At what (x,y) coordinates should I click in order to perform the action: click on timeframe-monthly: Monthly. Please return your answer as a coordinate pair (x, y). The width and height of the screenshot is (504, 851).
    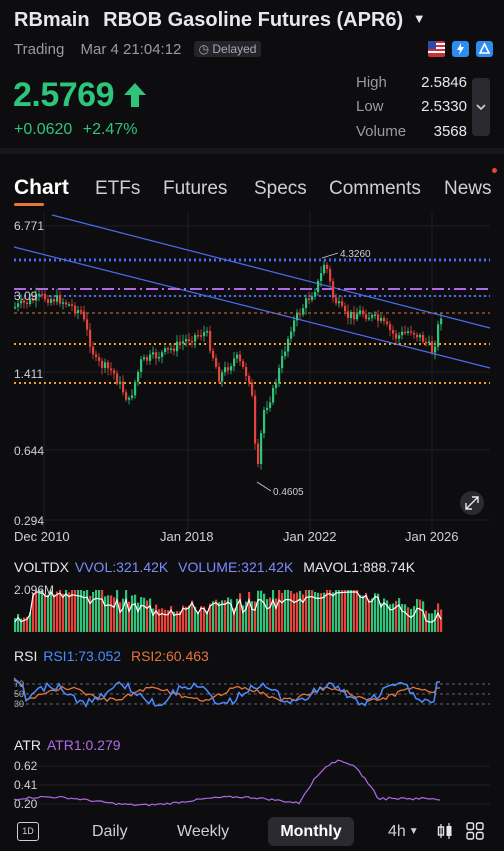
    Looking at the image, I should click on (311, 831).